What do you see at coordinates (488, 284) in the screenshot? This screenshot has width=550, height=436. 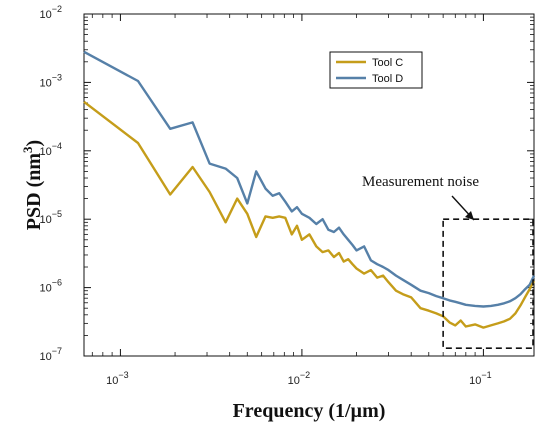 I see `noise-region-box` at bounding box center [488, 284].